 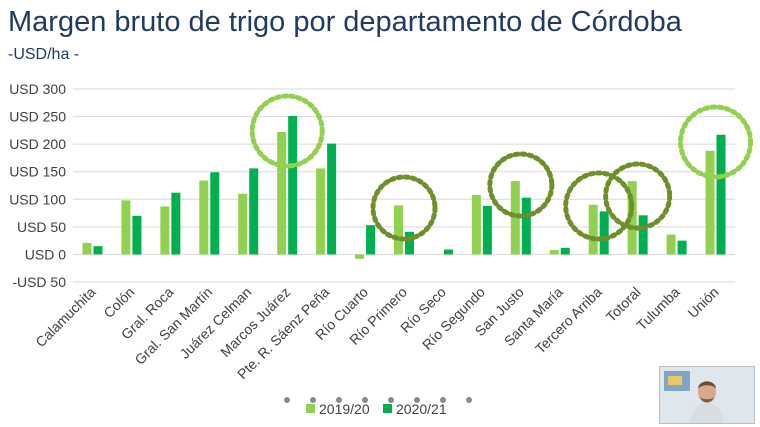 I want to click on y-tick-label: USD 300, so click(x=37, y=89).